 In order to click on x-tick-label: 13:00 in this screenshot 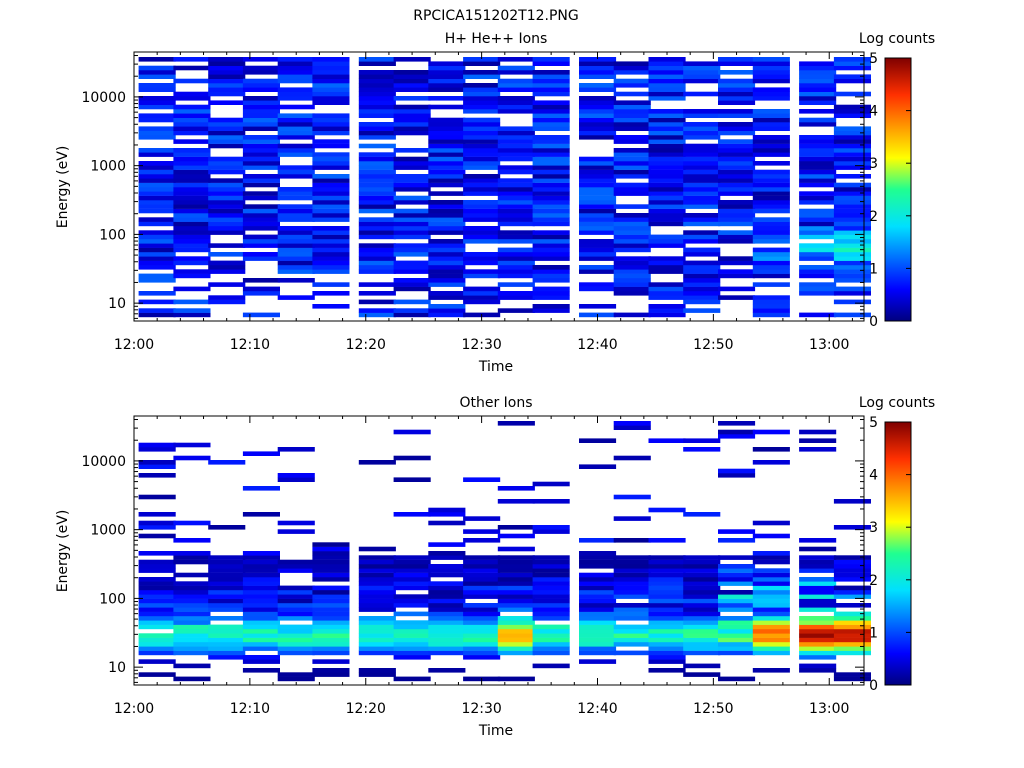, I will do `click(829, 709)`.